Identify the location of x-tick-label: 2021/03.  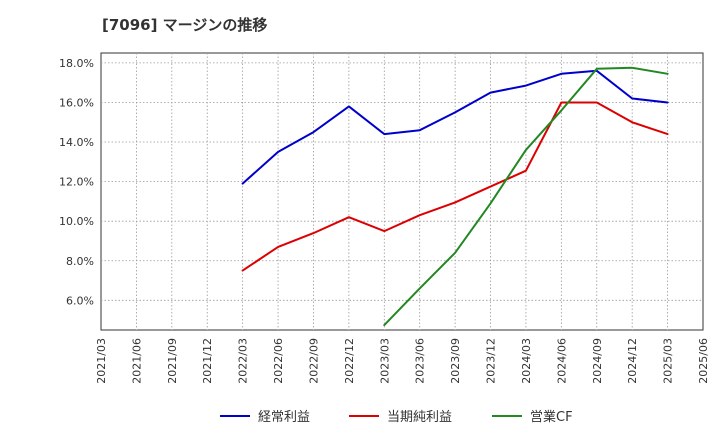
(101, 361).